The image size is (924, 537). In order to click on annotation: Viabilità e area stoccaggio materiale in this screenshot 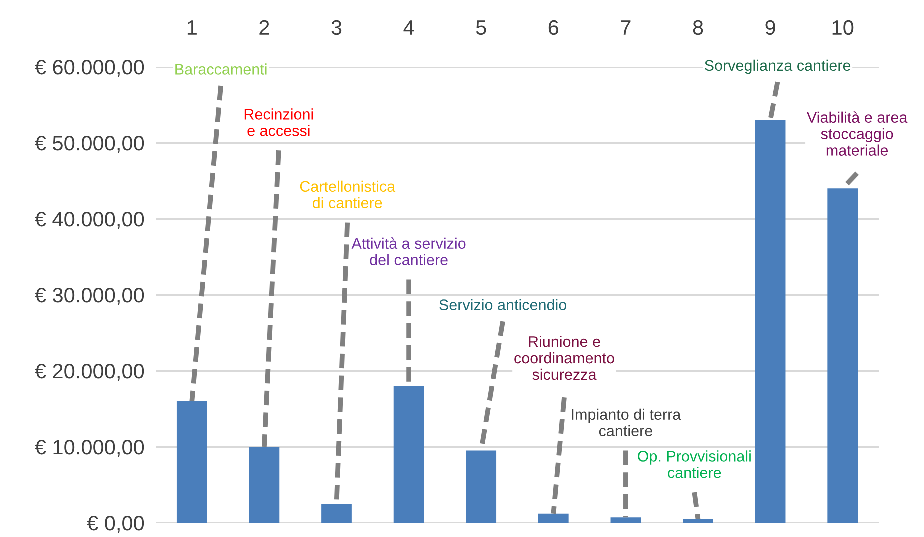, I will do `click(857, 134)`.